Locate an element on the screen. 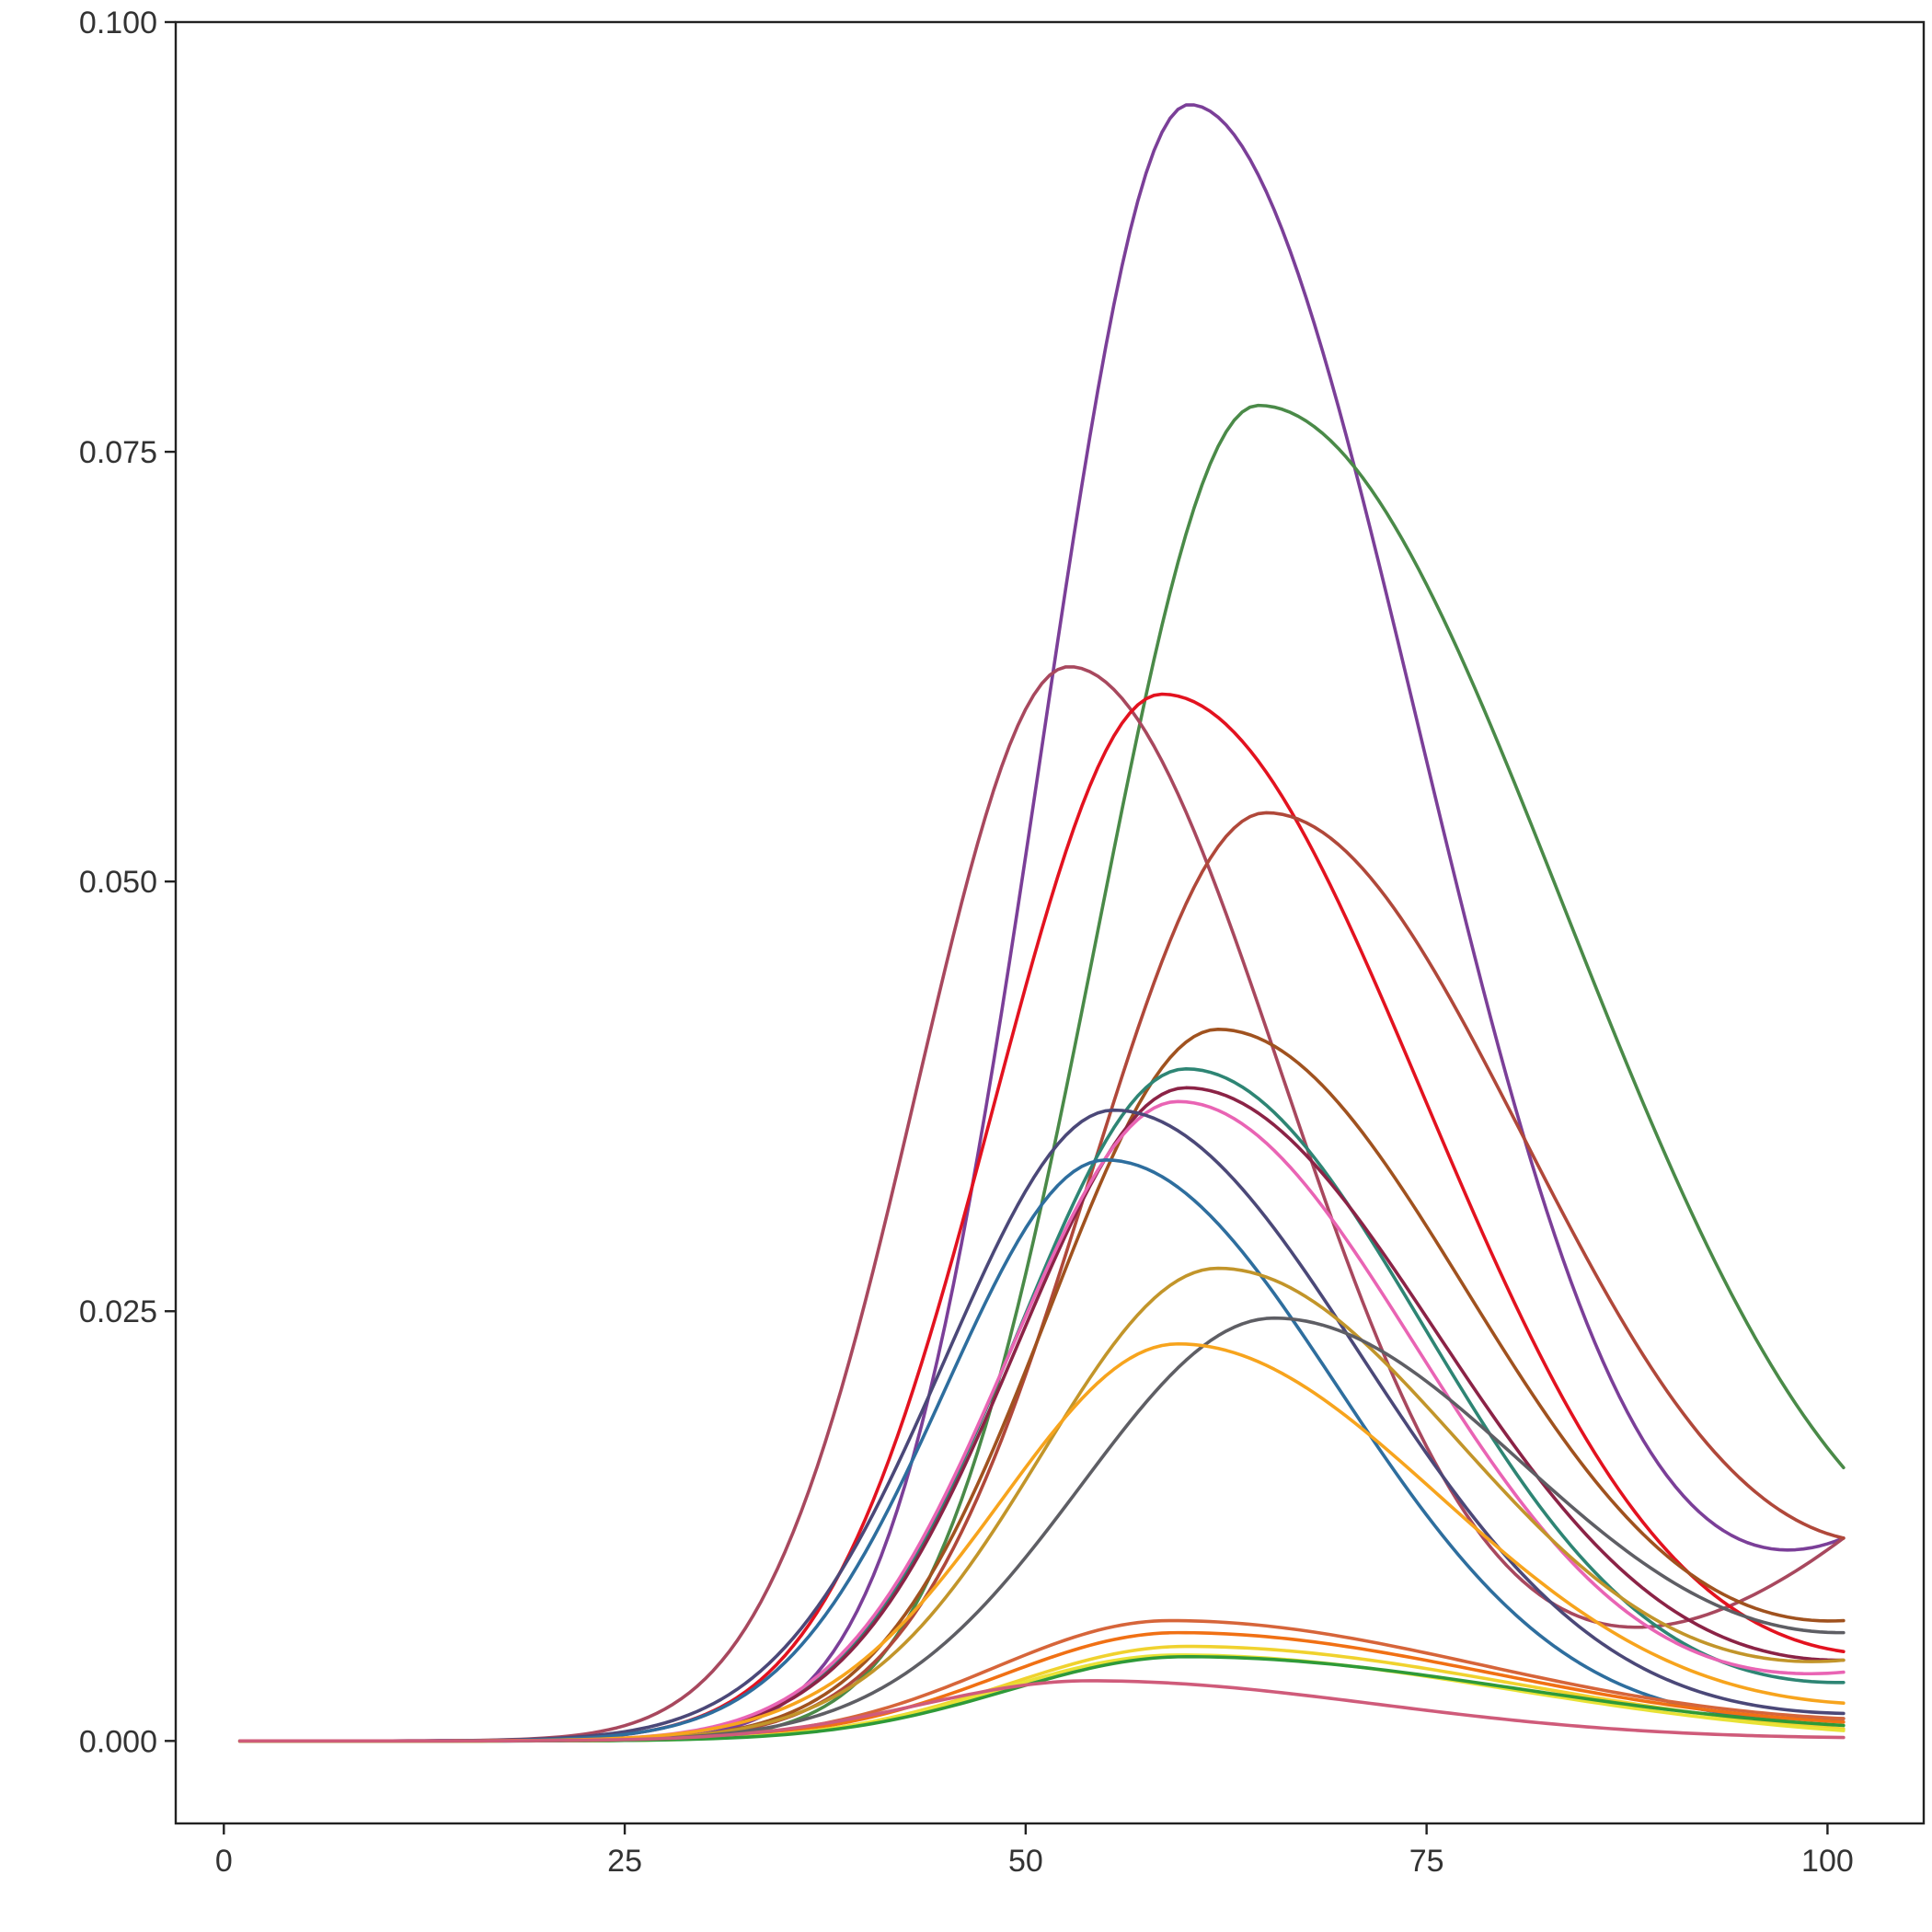 The image size is (1932, 1932). y-axis: 0.000 0.025 0.050 0.075 0.100 is located at coordinates (127, 882).